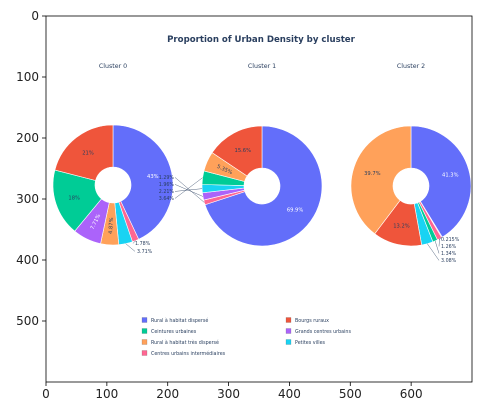 This screenshot has height=418, width=487. I want to click on x-tick-label: 400, so click(289, 394).